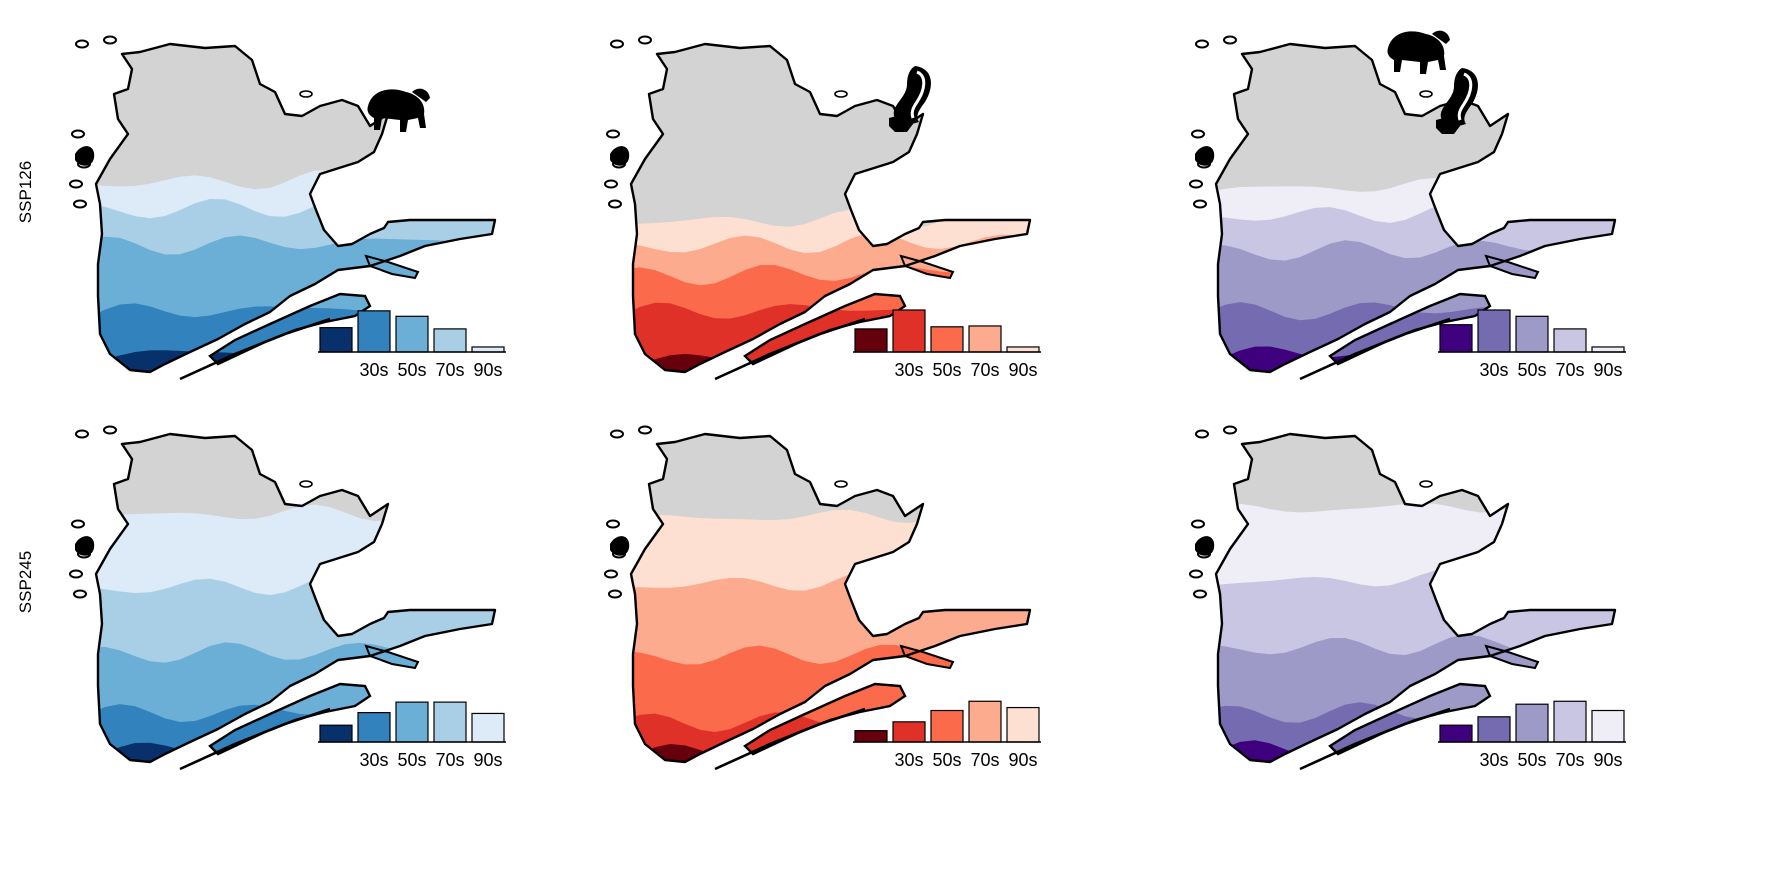 This screenshot has height=896, width=1767. I want to click on panel-r2-c2: 30s 50s 70s 90s, so click(822, 598).